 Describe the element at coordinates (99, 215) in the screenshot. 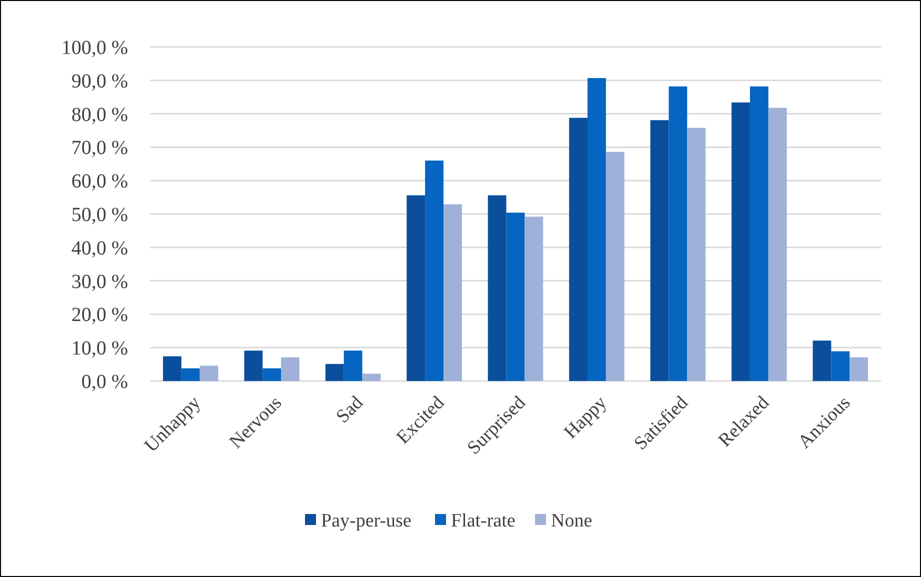

I see `y-tick-label: 50,0 %` at that location.